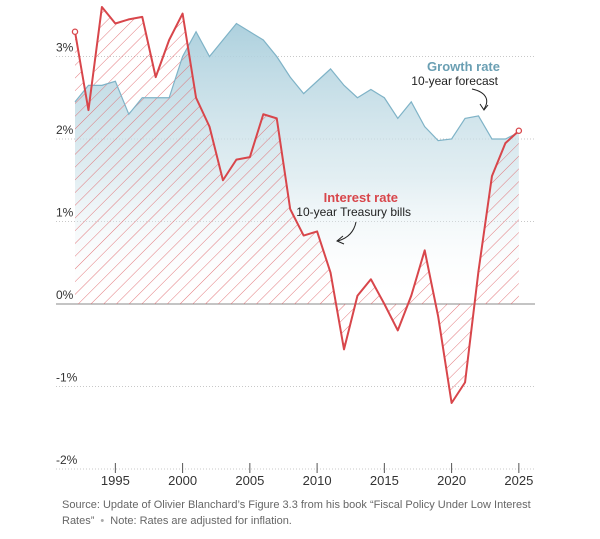 This screenshot has width=600, height=539. What do you see at coordinates (484, 107) in the screenshot?
I see `growth-rate-arrowhead` at bounding box center [484, 107].